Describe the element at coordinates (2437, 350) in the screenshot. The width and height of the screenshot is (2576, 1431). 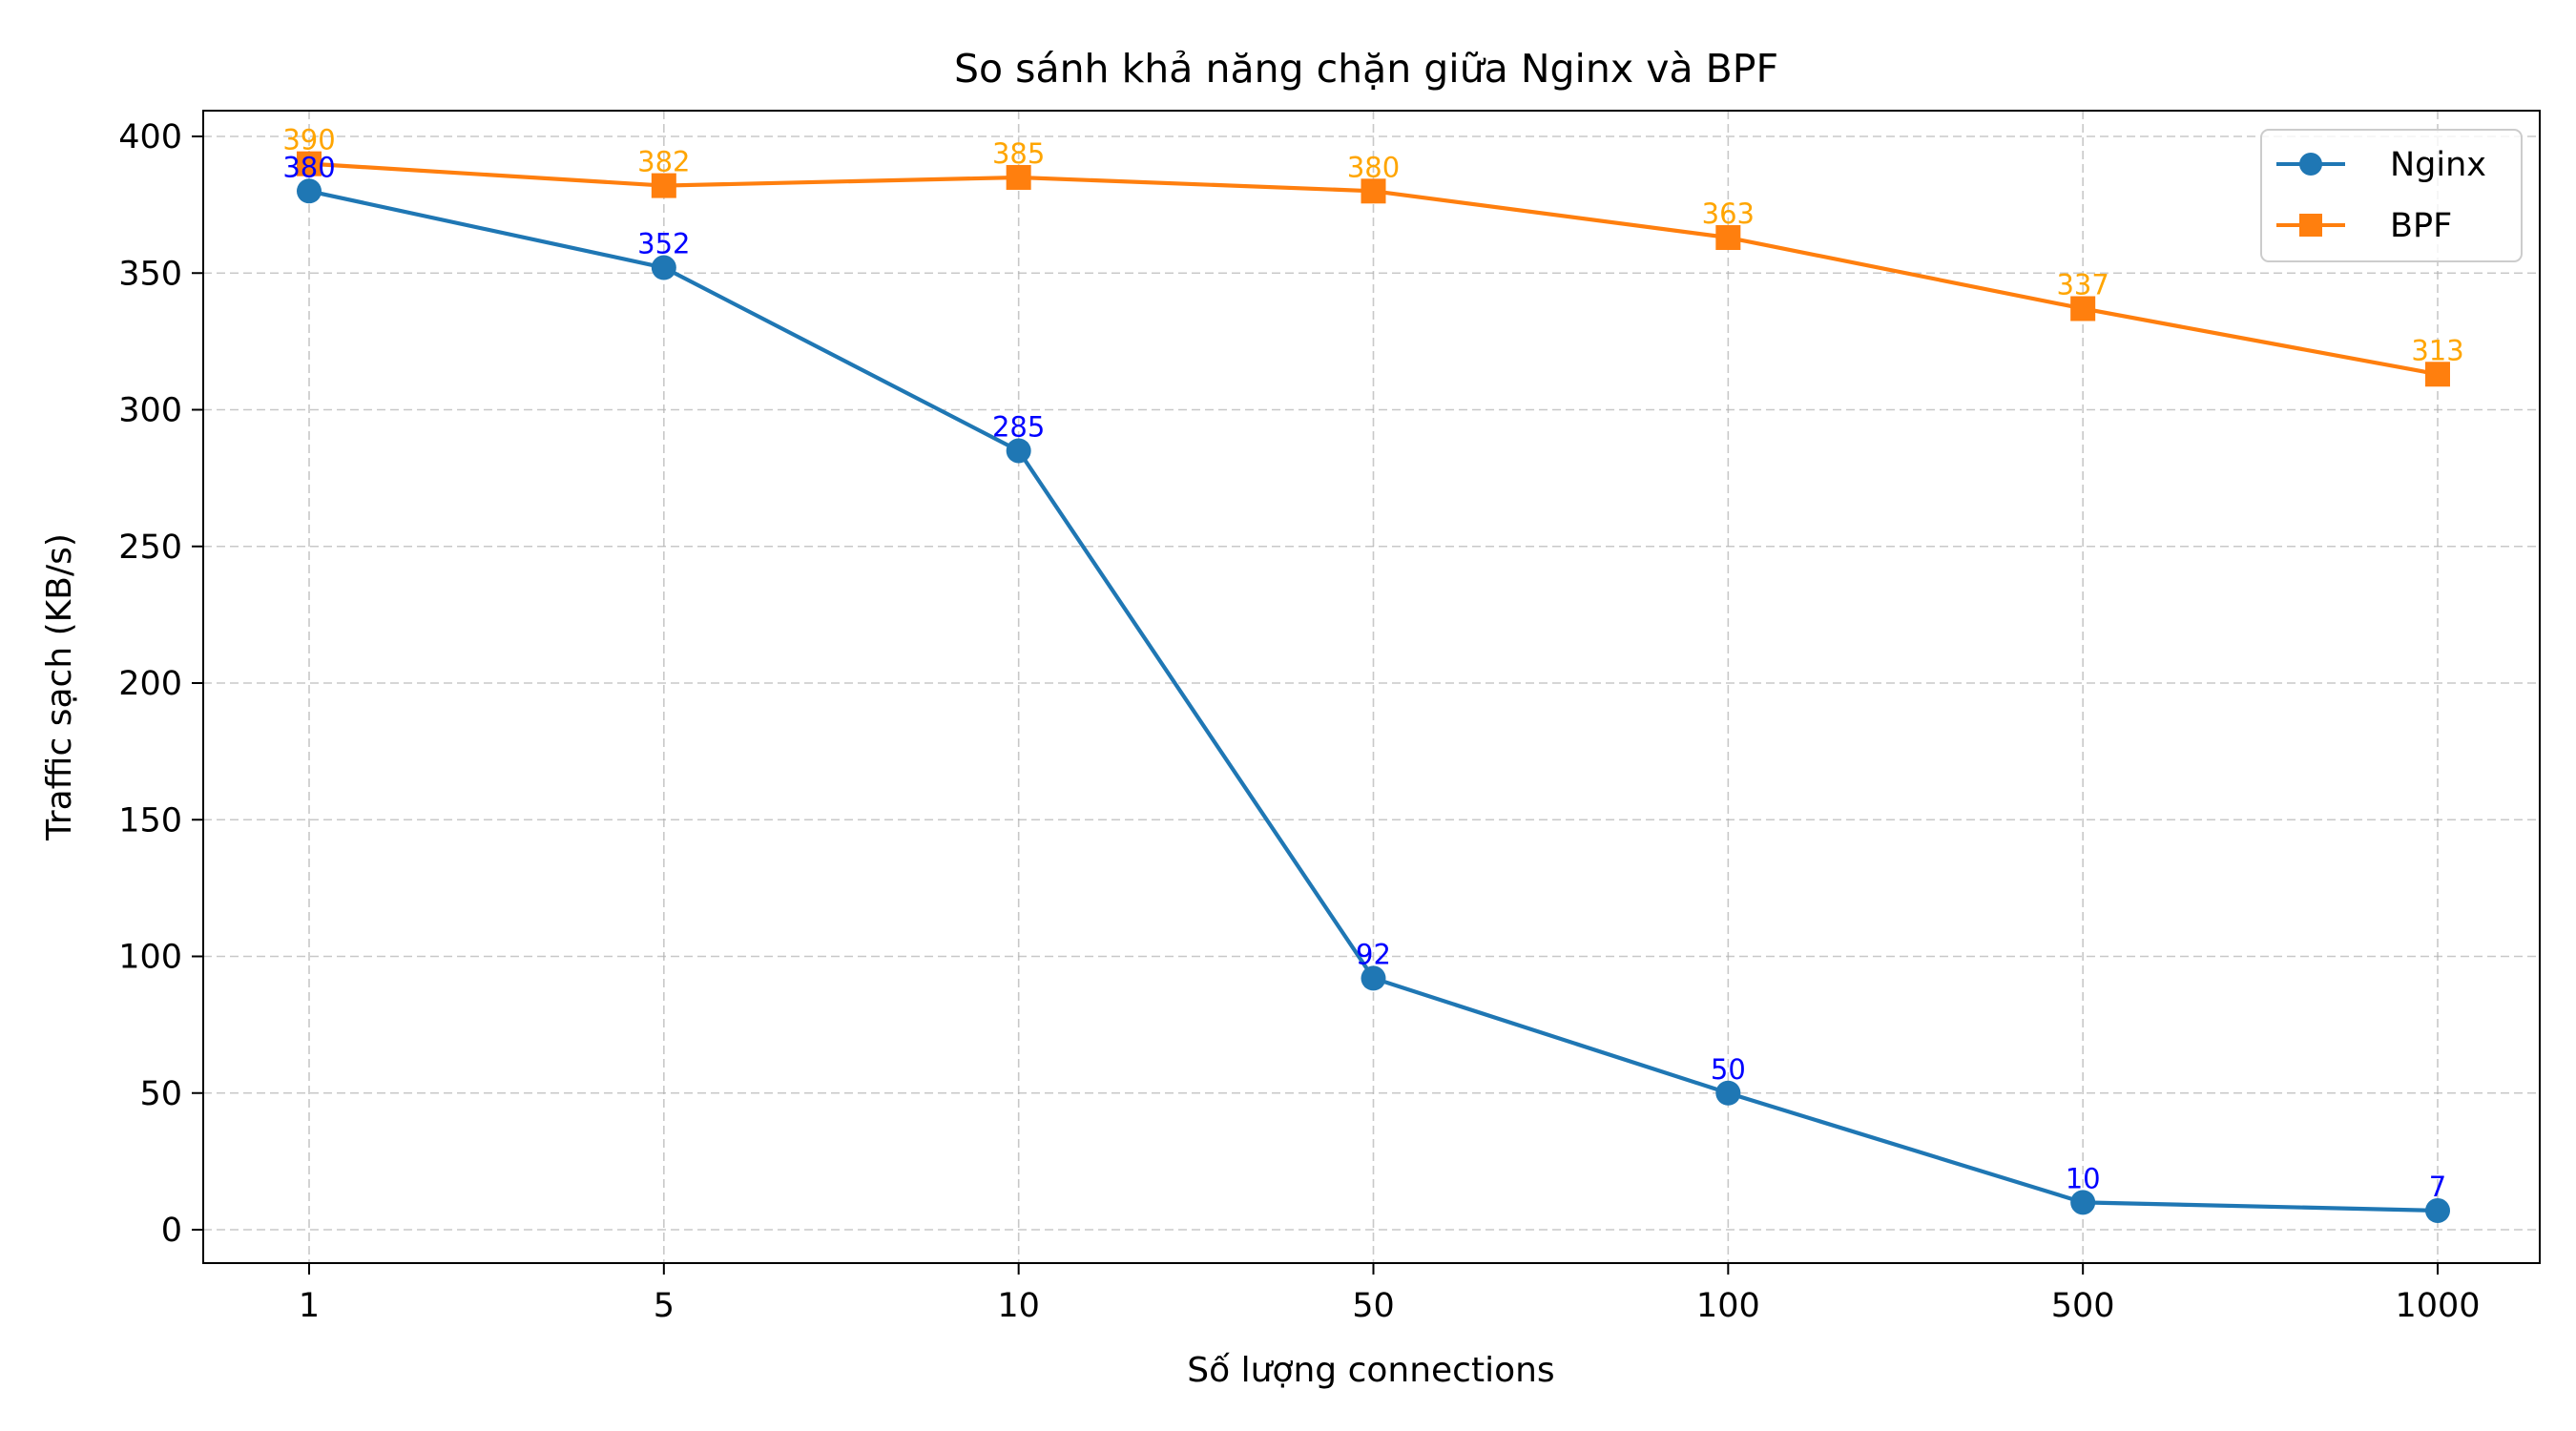
I see `data-label-bpf: 313` at that location.